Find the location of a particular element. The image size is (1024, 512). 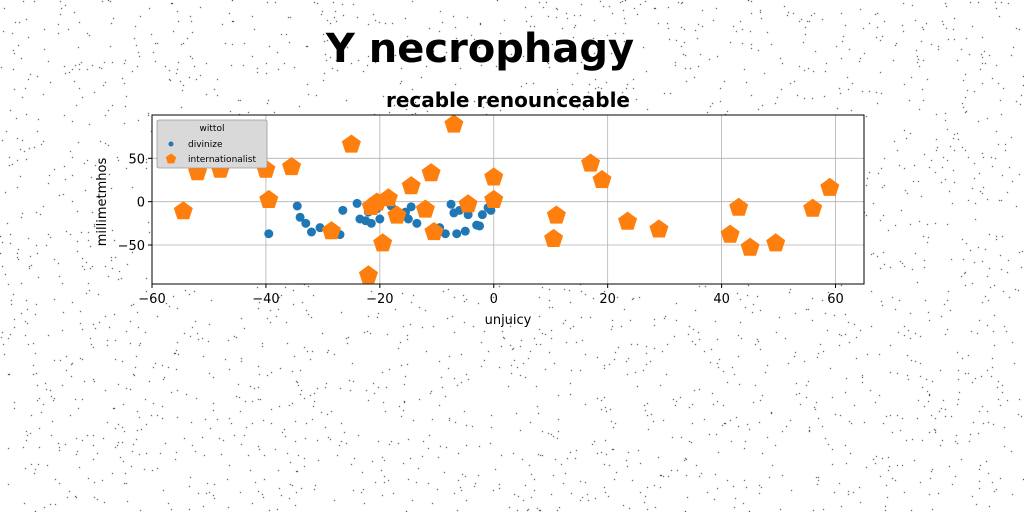

legend-box is located at coordinates (212, 144).